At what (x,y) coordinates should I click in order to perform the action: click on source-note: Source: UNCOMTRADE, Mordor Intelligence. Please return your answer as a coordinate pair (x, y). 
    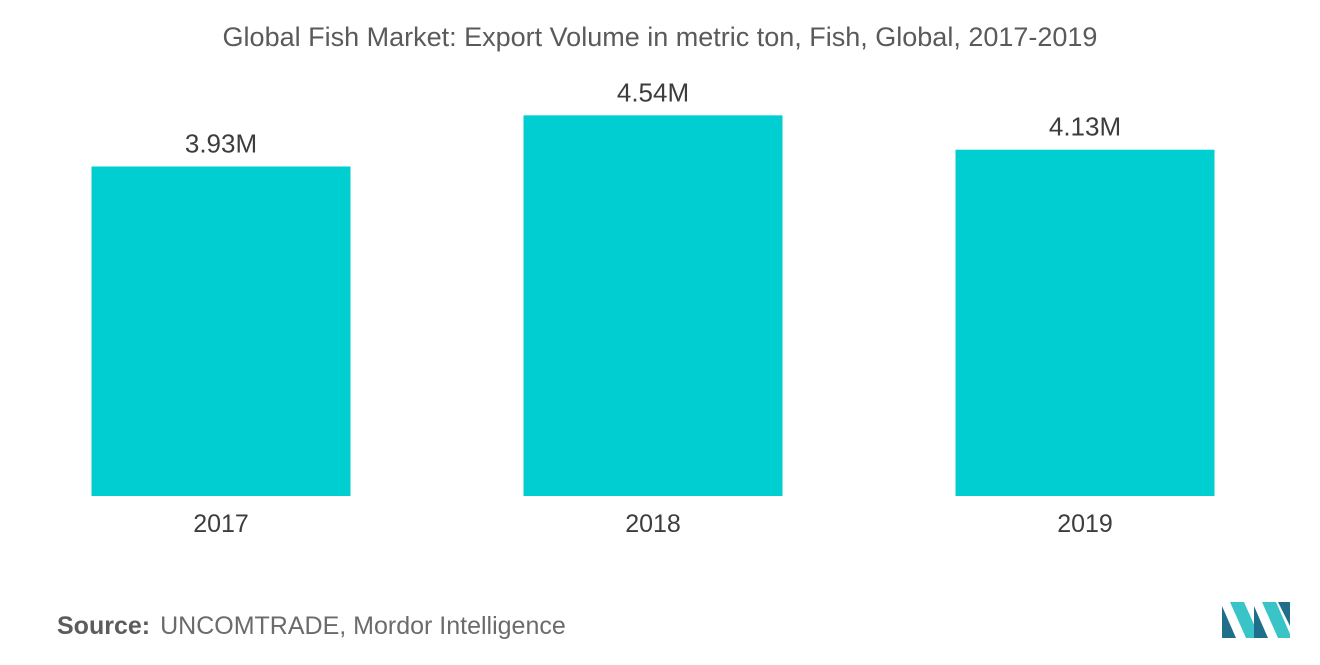
    Looking at the image, I should click on (311, 626).